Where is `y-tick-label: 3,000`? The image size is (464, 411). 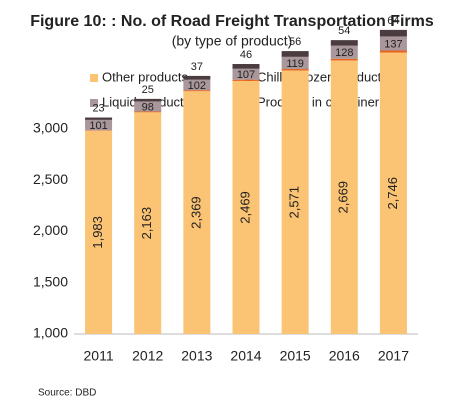 y-tick-label: 3,000 is located at coordinates (50, 128).